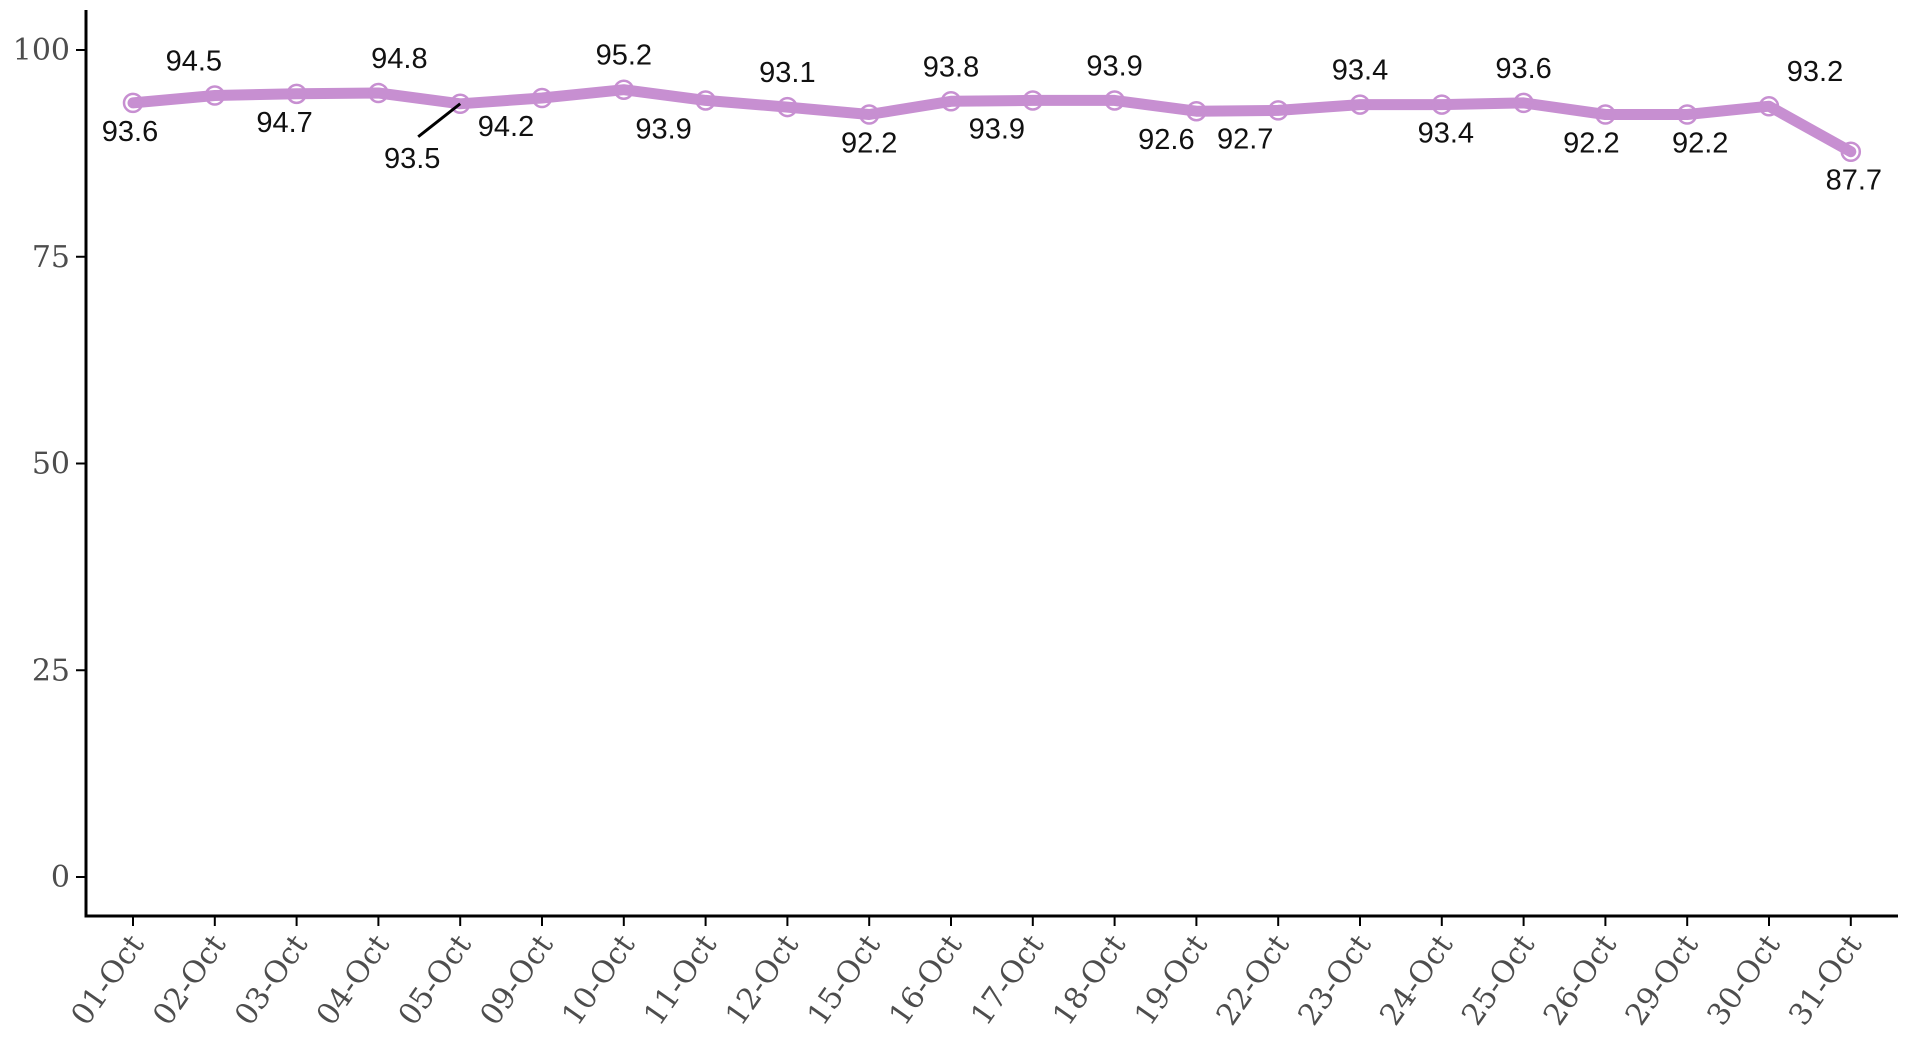 Image resolution: width=1905 pixels, height=1054 pixels. Describe the element at coordinates (108, 980) in the screenshot. I see `x-tick-label: 01-Oct` at that location.